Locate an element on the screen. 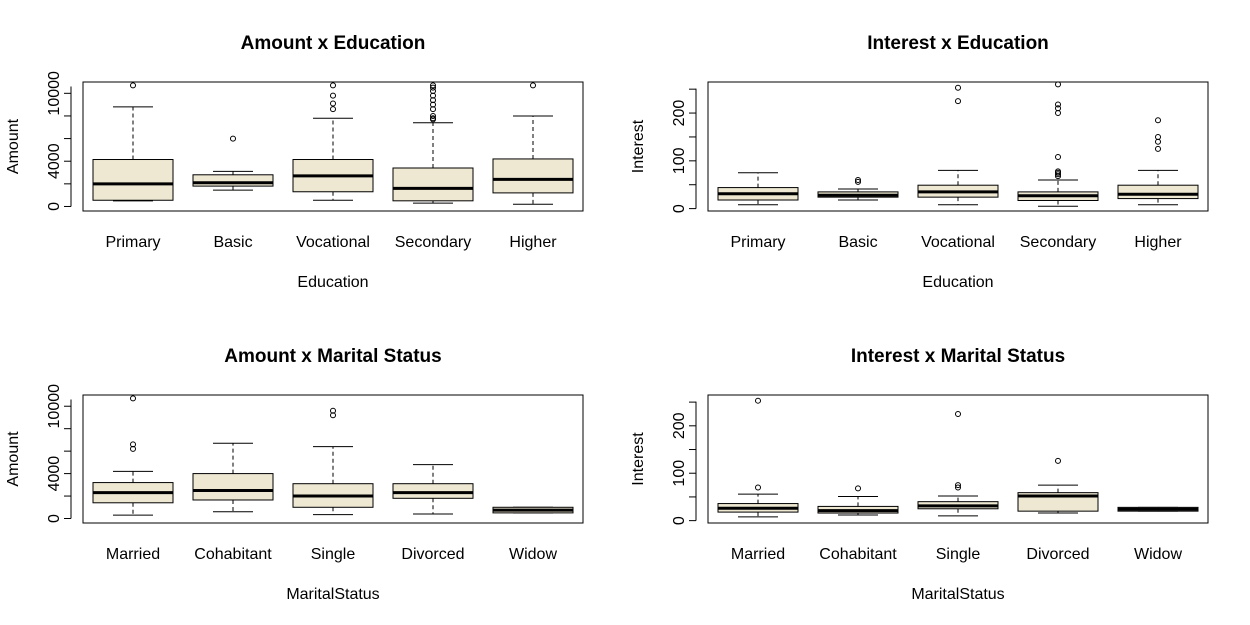 This screenshot has height=625, width=1250. box-divorced is located at coordinates (1058, 485).